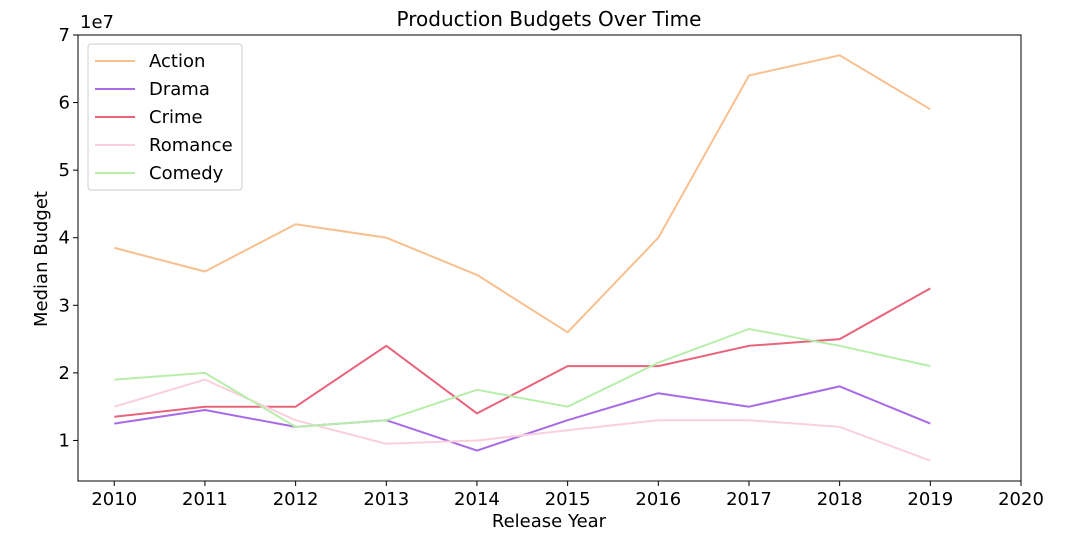  I want to click on y-tick-label: 4, so click(64, 238).